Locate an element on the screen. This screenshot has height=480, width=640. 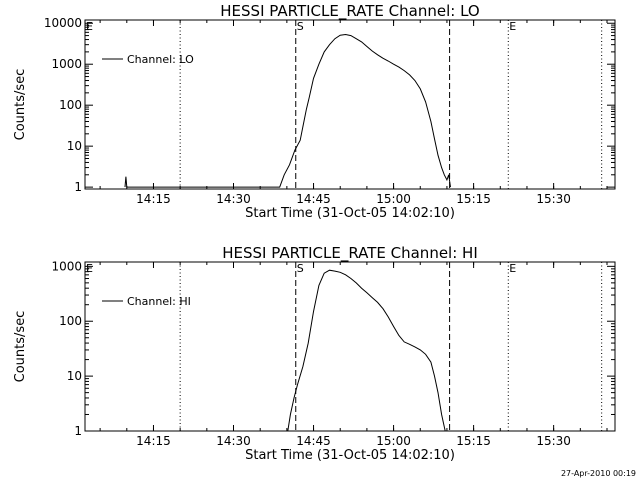
series-line is located at coordinates (366, 350).